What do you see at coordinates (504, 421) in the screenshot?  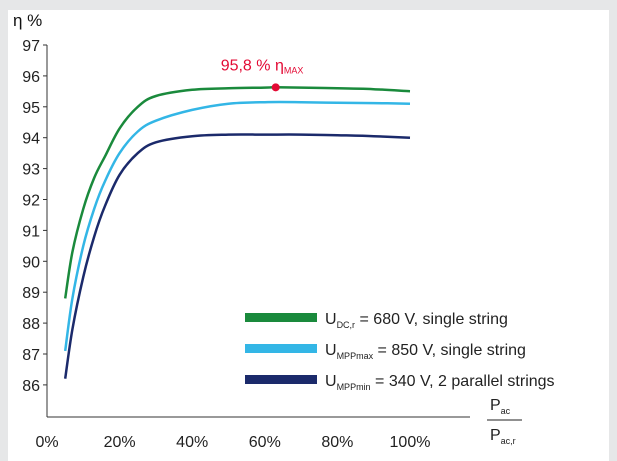 I see `x-axis-label: Pac Pac,r` at bounding box center [504, 421].